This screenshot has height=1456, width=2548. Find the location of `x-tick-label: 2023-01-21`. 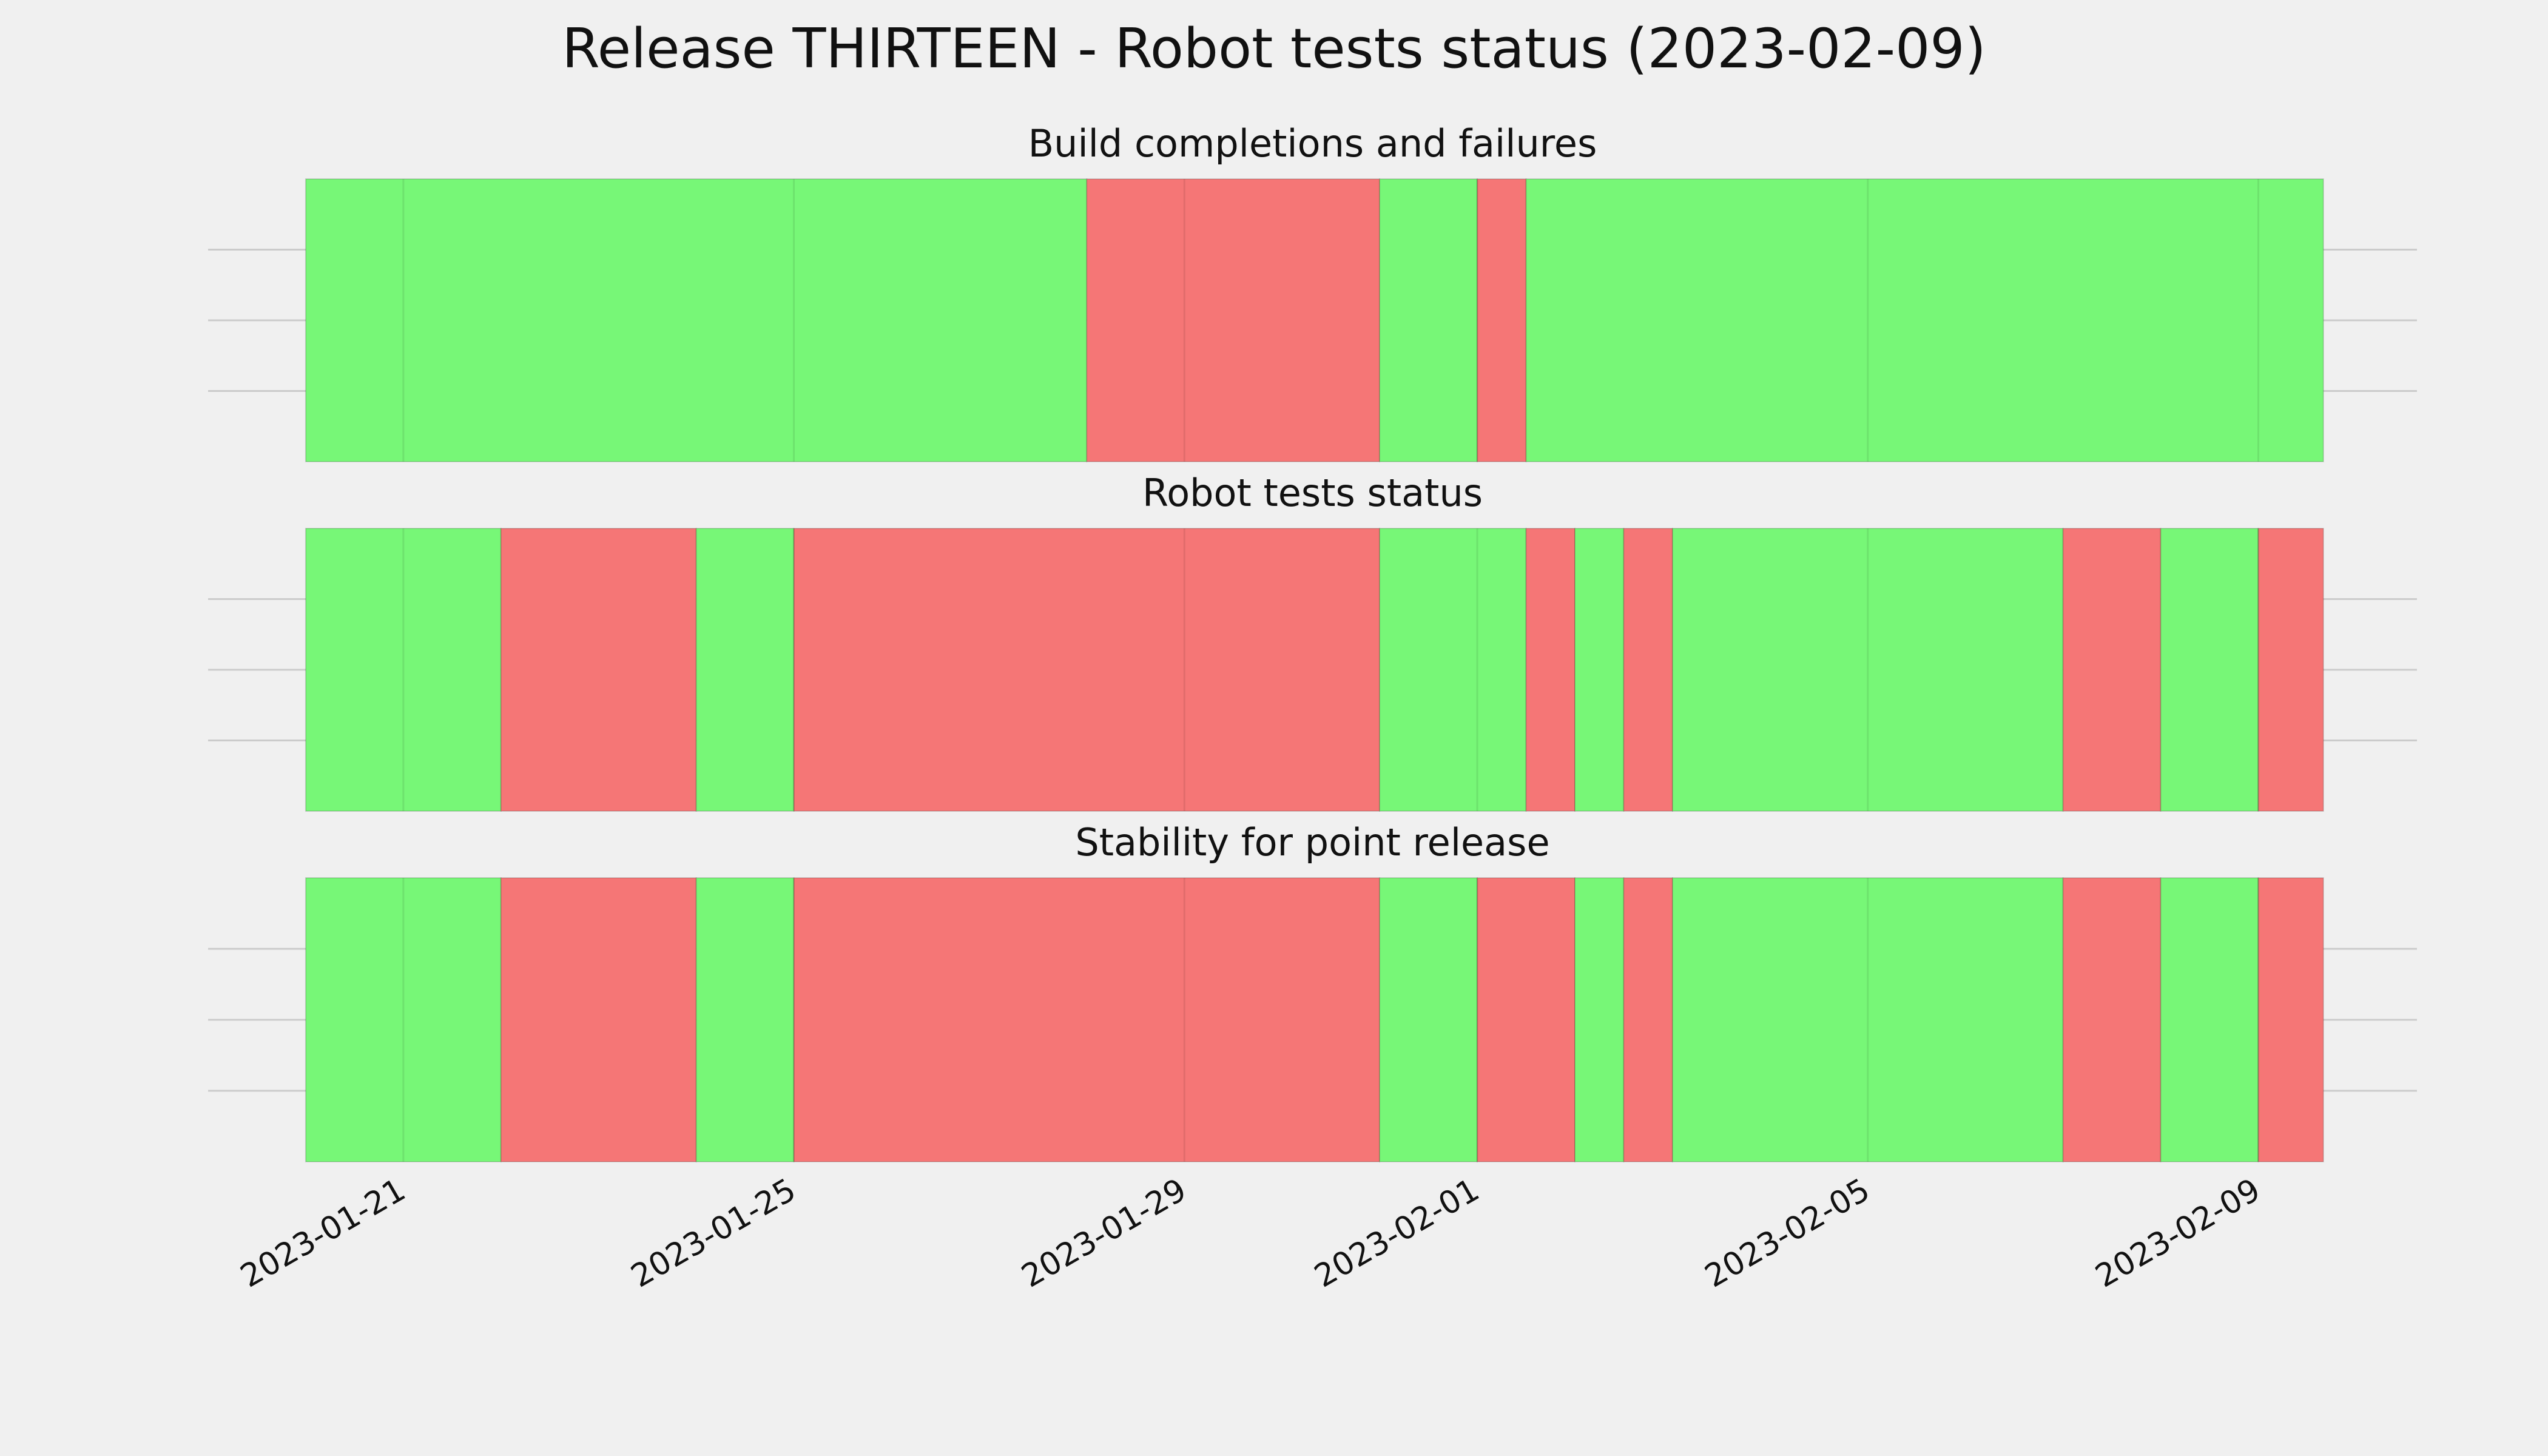

x-tick-label: 2023-01-21 is located at coordinates (323, 1233).